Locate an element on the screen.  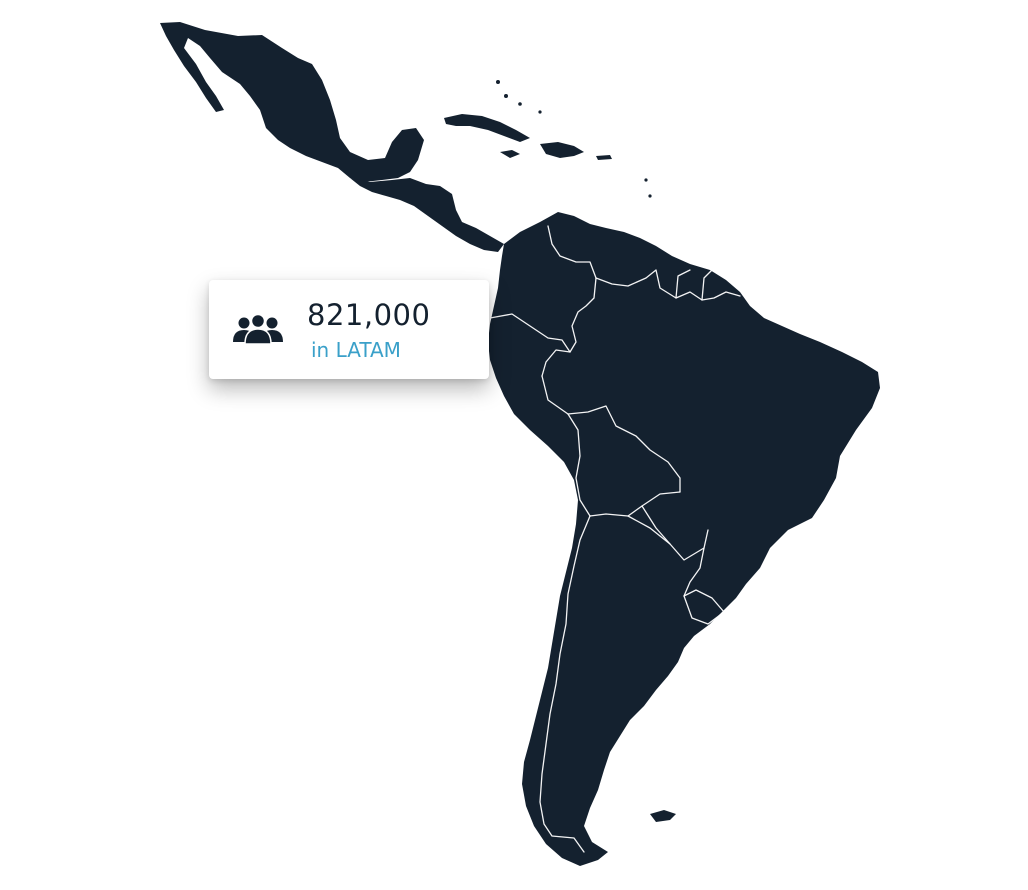
puerto-rico-island is located at coordinates (604, 157).